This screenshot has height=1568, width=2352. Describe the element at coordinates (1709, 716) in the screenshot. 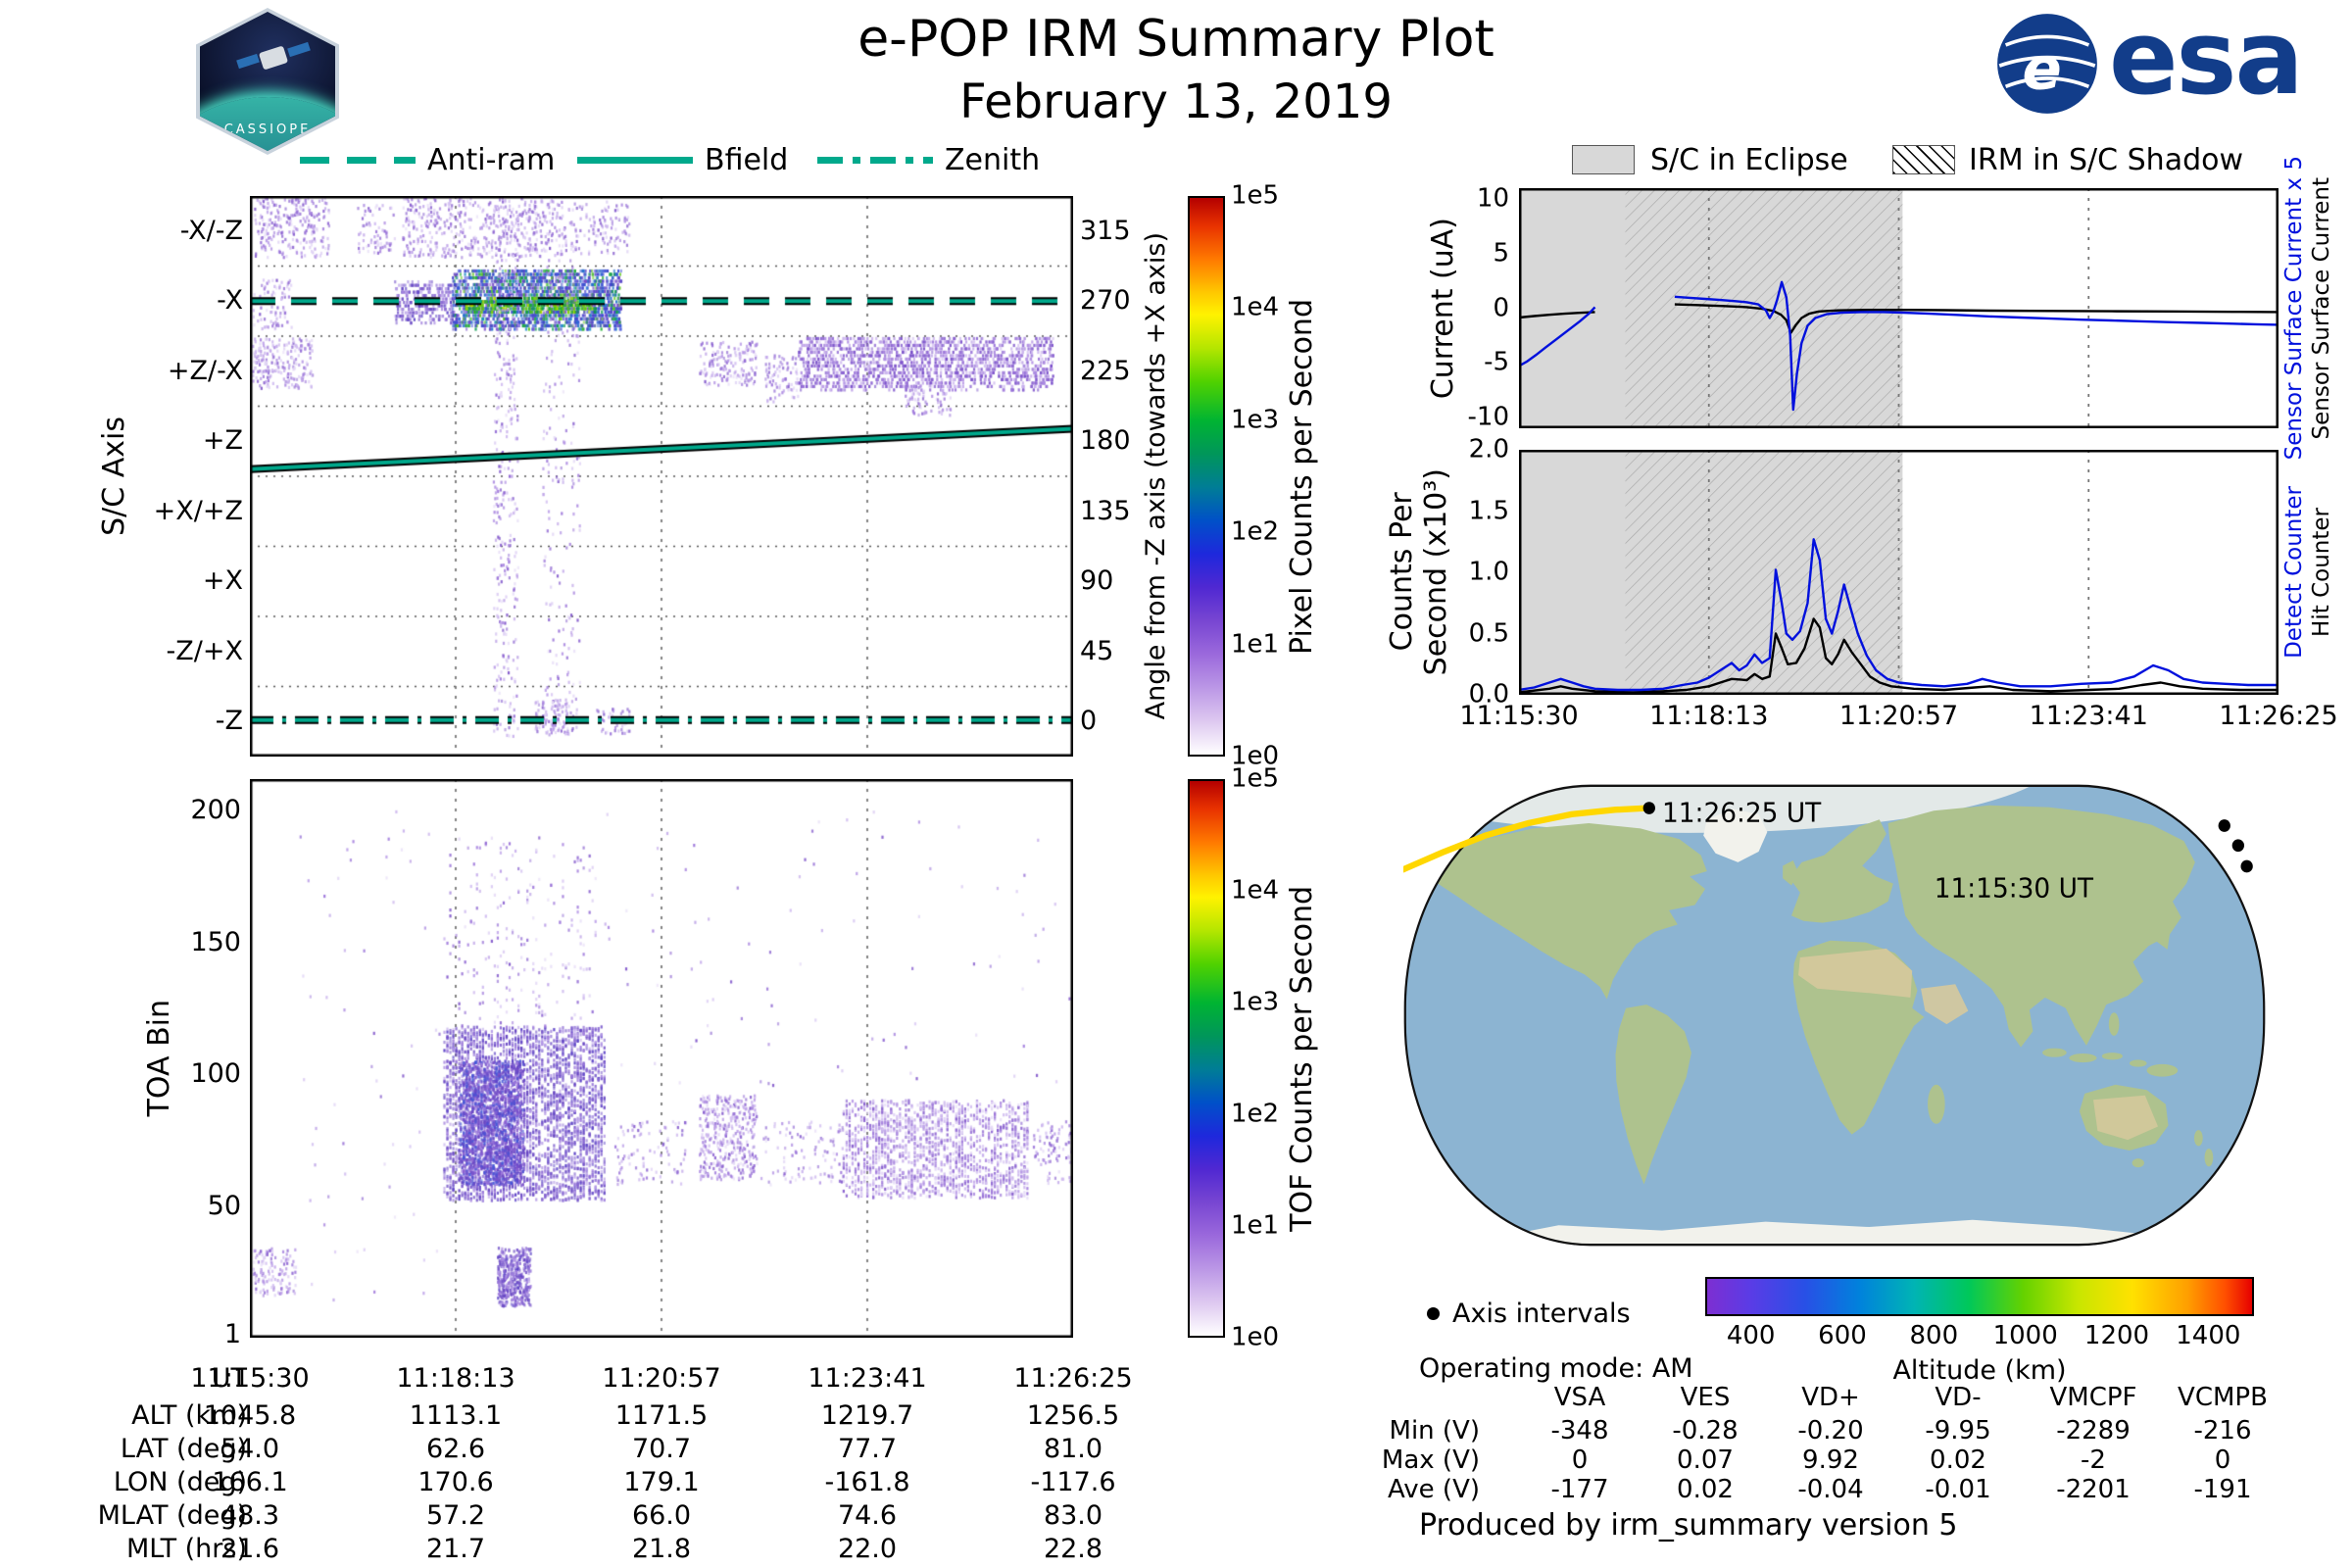

I see `time-tick: 11:18:13` at that location.